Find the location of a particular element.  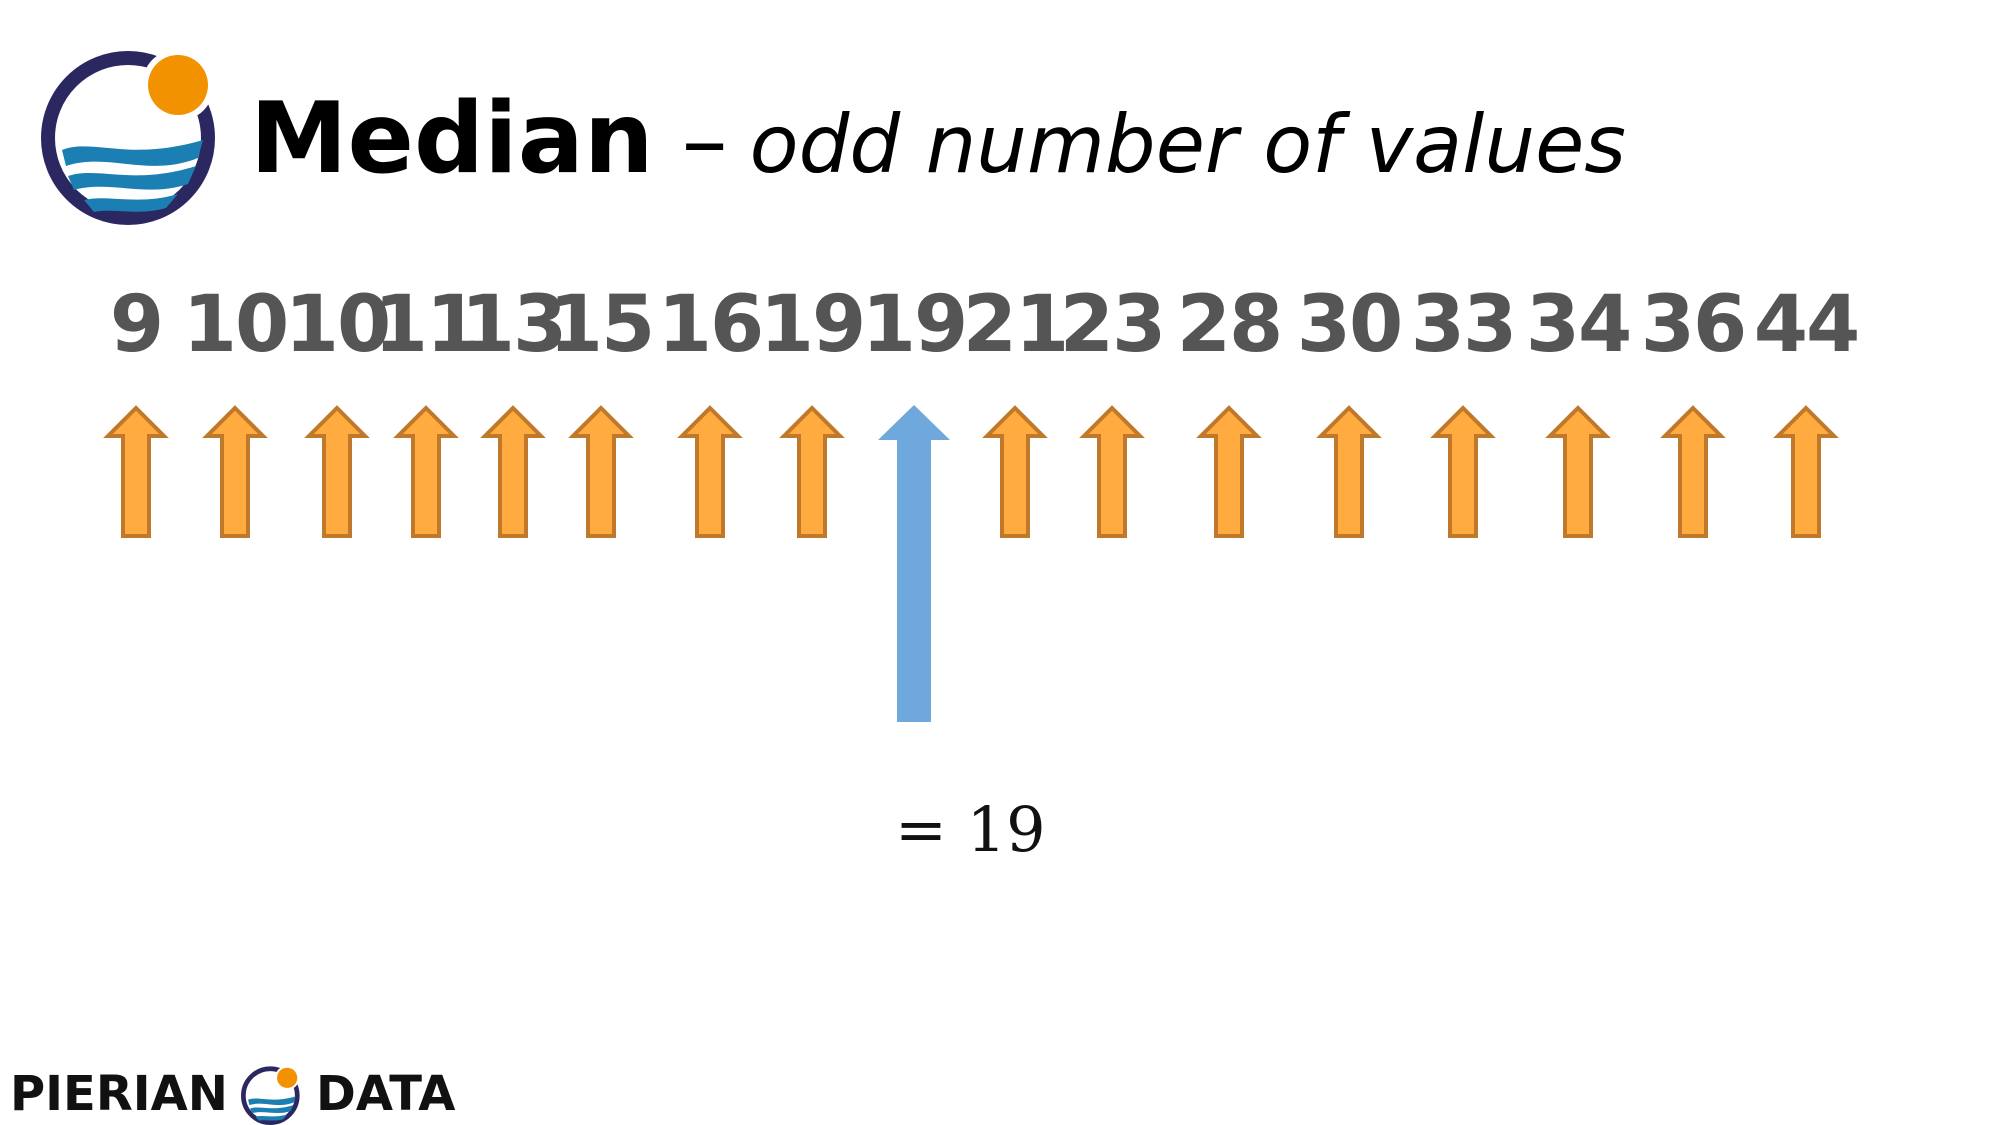

footer-brand-right: DATA is located at coordinates (385, 1094).